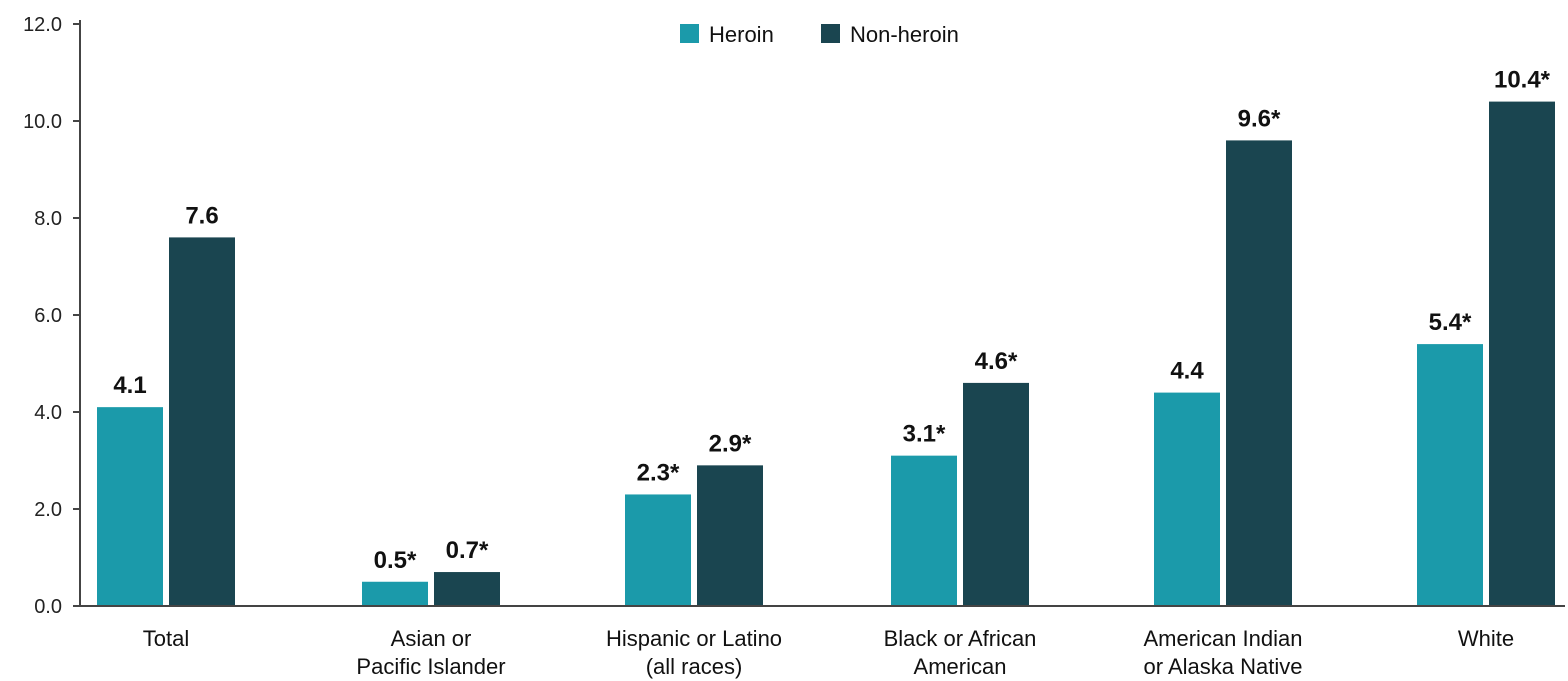 This screenshot has width=1568, height=681. I want to click on category-label-line: or Alaska Native, so click(1223, 666).